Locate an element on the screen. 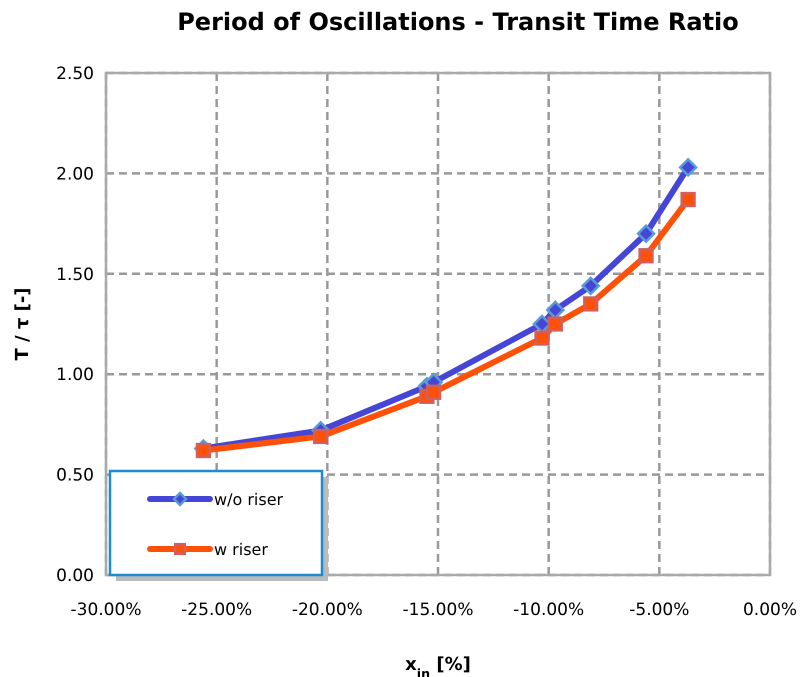  x-tick-label: -10.00% is located at coordinates (548, 610).